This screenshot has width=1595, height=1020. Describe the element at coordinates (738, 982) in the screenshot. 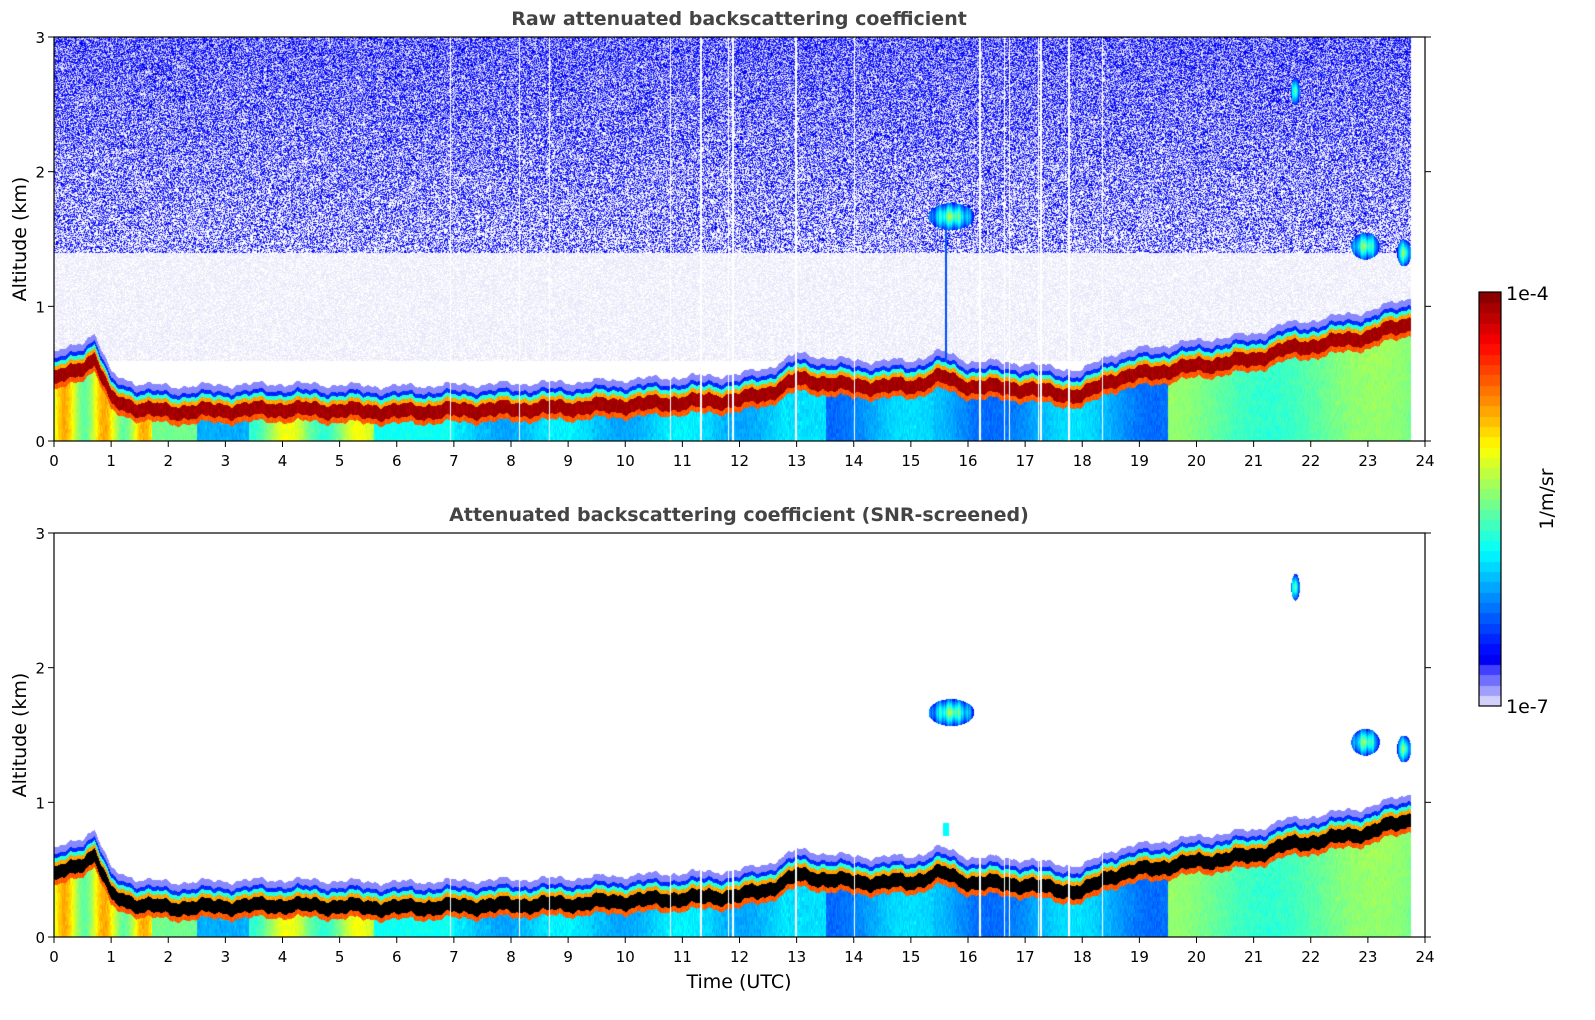

I see `x-axis-label: Time (UTC)` at that location.